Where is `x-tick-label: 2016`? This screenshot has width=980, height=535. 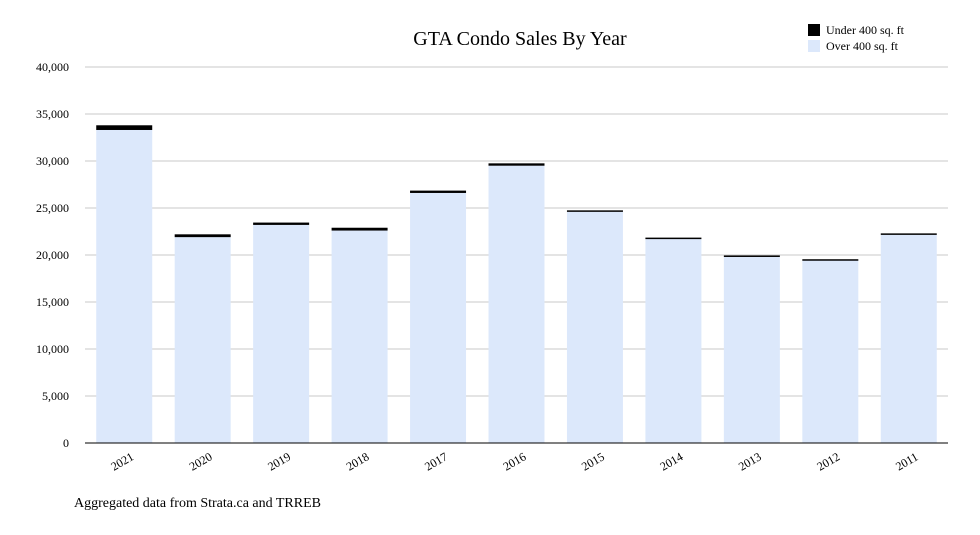
x-tick-label: 2016 is located at coordinates (515, 461).